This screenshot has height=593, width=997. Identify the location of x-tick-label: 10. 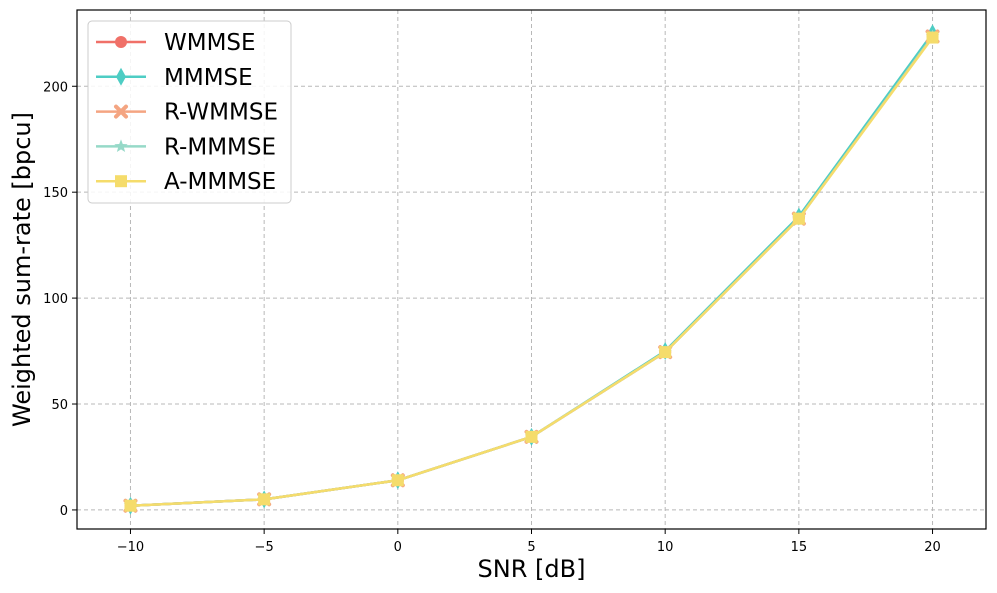
(665, 547).